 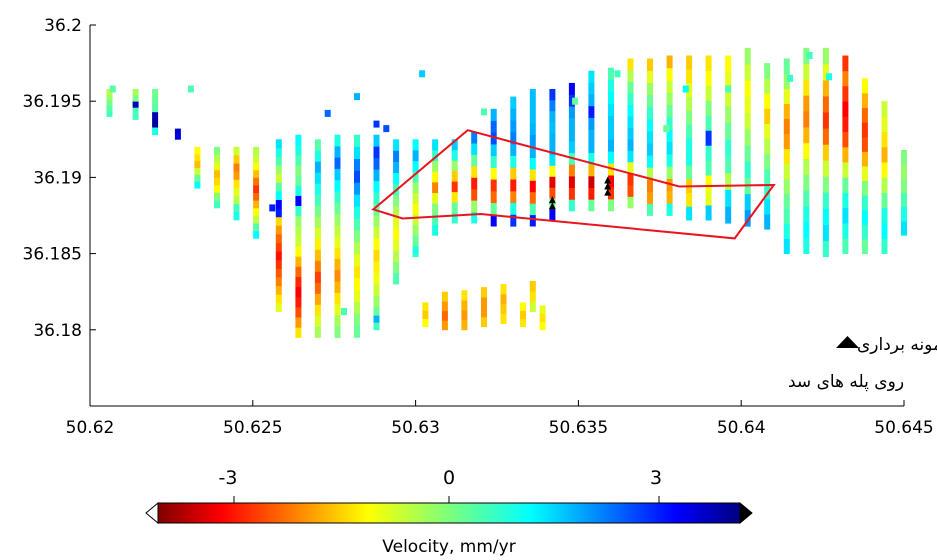 What do you see at coordinates (608, 186) in the screenshot?
I see `sample-point-marker` at bounding box center [608, 186].